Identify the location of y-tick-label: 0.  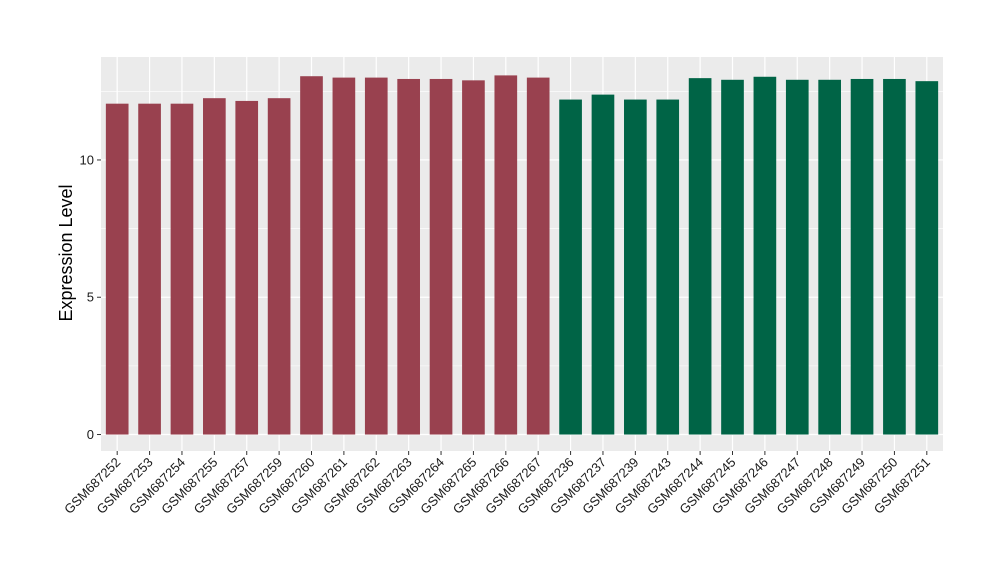
(90, 434).